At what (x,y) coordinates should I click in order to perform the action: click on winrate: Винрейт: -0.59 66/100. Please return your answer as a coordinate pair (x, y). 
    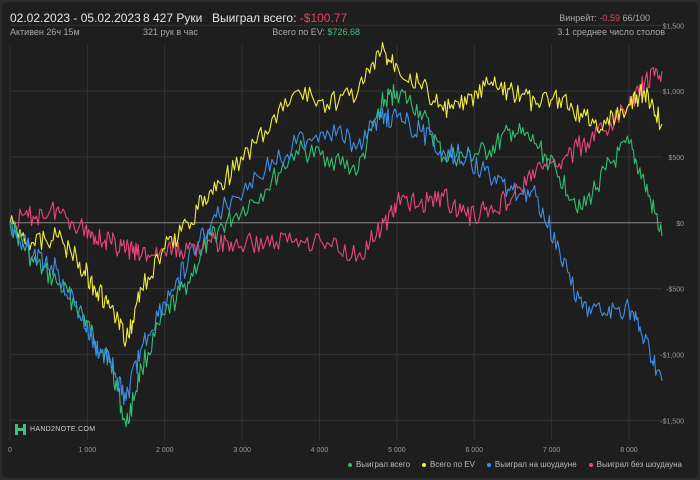
    Looking at the image, I should click on (604, 18).